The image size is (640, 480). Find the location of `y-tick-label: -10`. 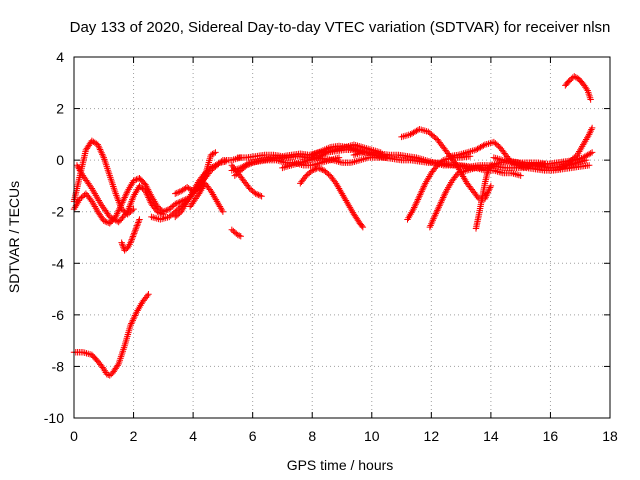

y-tick-label: -10 is located at coordinates (54, 418).